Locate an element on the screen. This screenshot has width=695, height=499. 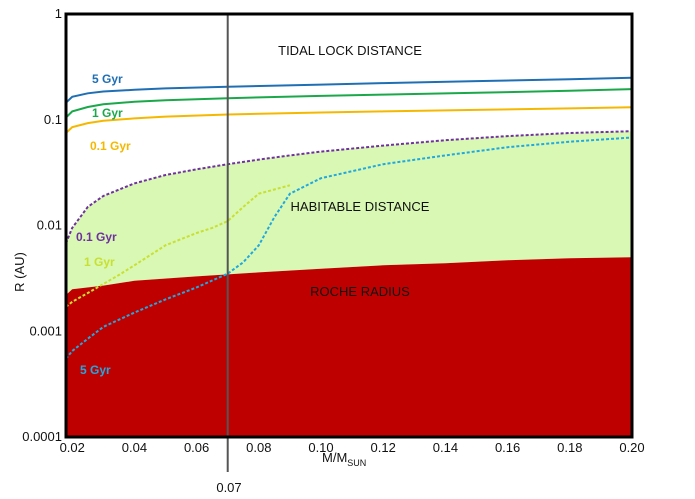
y-tick-labels: 0.0001 0.001 0.01 0.1 1 is located at coordinates (42, 225).